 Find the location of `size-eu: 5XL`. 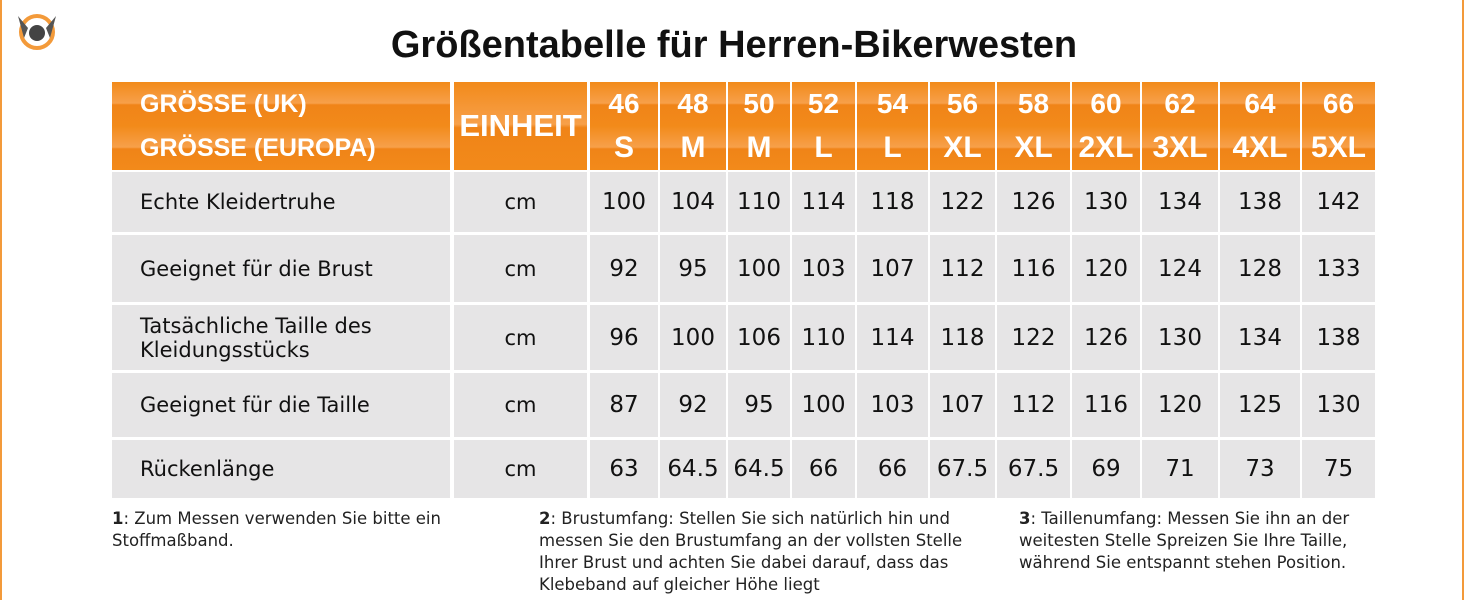

size-eu: 5XL is located at coordinates (1338, 148).